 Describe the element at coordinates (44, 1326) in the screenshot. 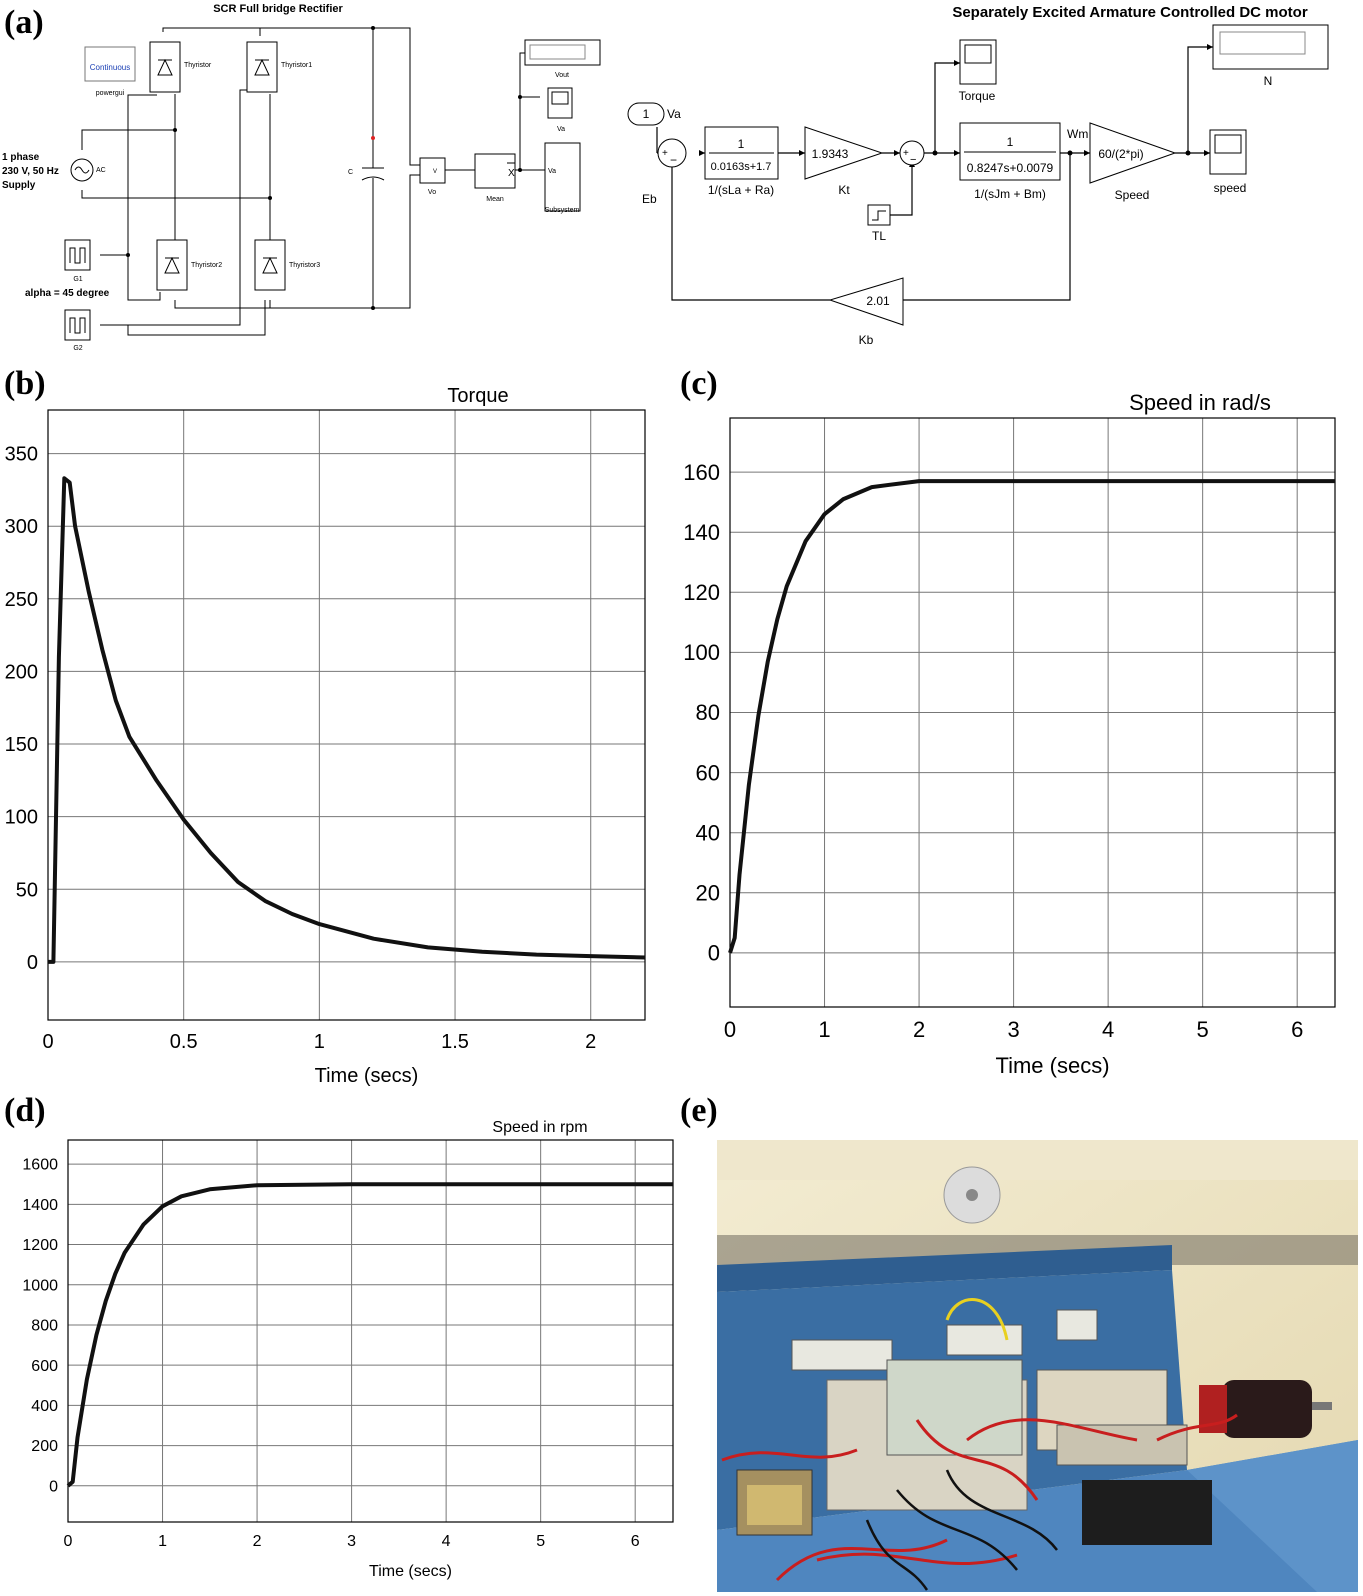

I see `y-tick-label: 800` at that location.